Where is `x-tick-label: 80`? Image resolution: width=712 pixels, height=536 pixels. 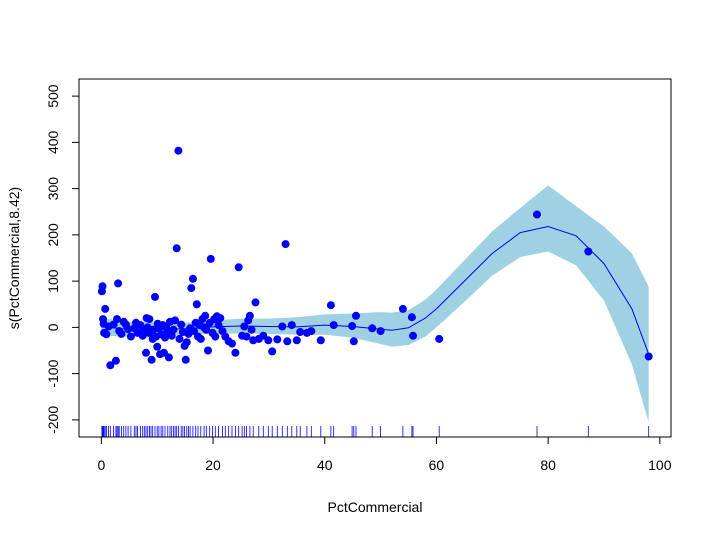 x-tick-label: 80 is located at coordinates (548, 465).